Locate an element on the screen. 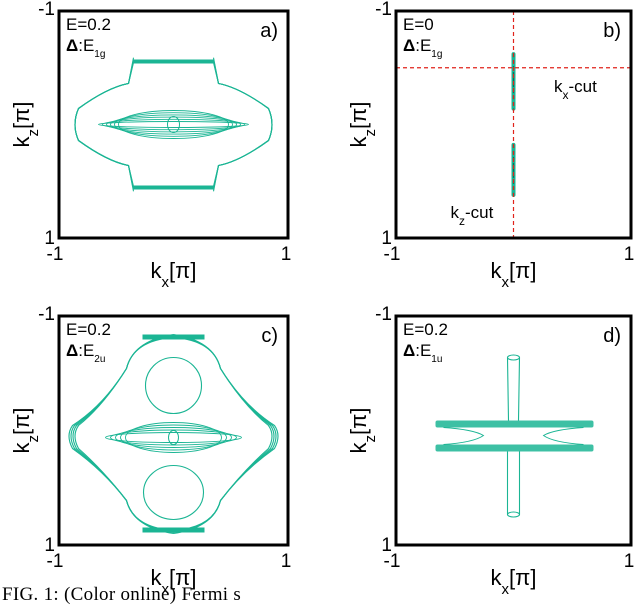 The image size is (634, 606). gap-label: Δ:E2u is located at coordinates (85, 353).